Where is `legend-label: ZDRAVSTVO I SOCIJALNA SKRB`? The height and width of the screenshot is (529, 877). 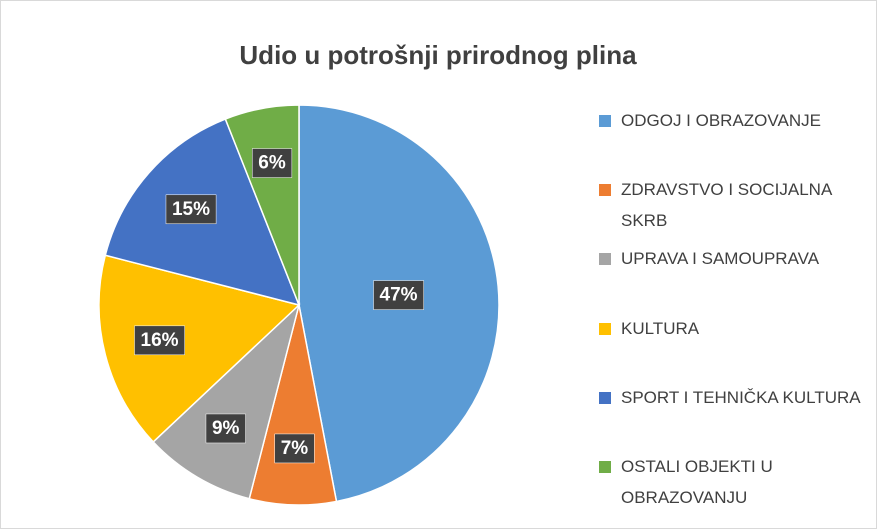 legend-label: ZDRAVSTVO I SOCIJALNA SKRB is located at coordinates (726, 205).